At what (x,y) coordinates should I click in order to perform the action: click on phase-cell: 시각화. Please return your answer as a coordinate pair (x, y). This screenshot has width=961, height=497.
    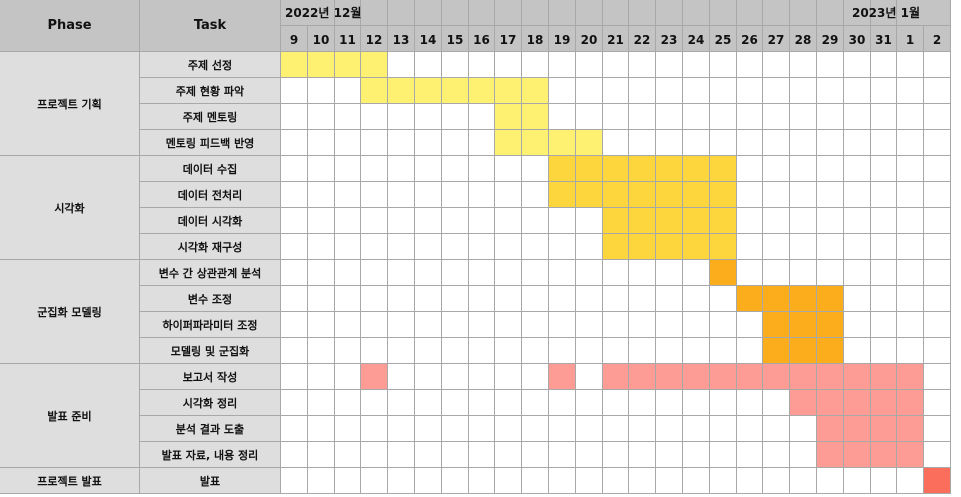
    Looking at the image, I should click on (70, 208).